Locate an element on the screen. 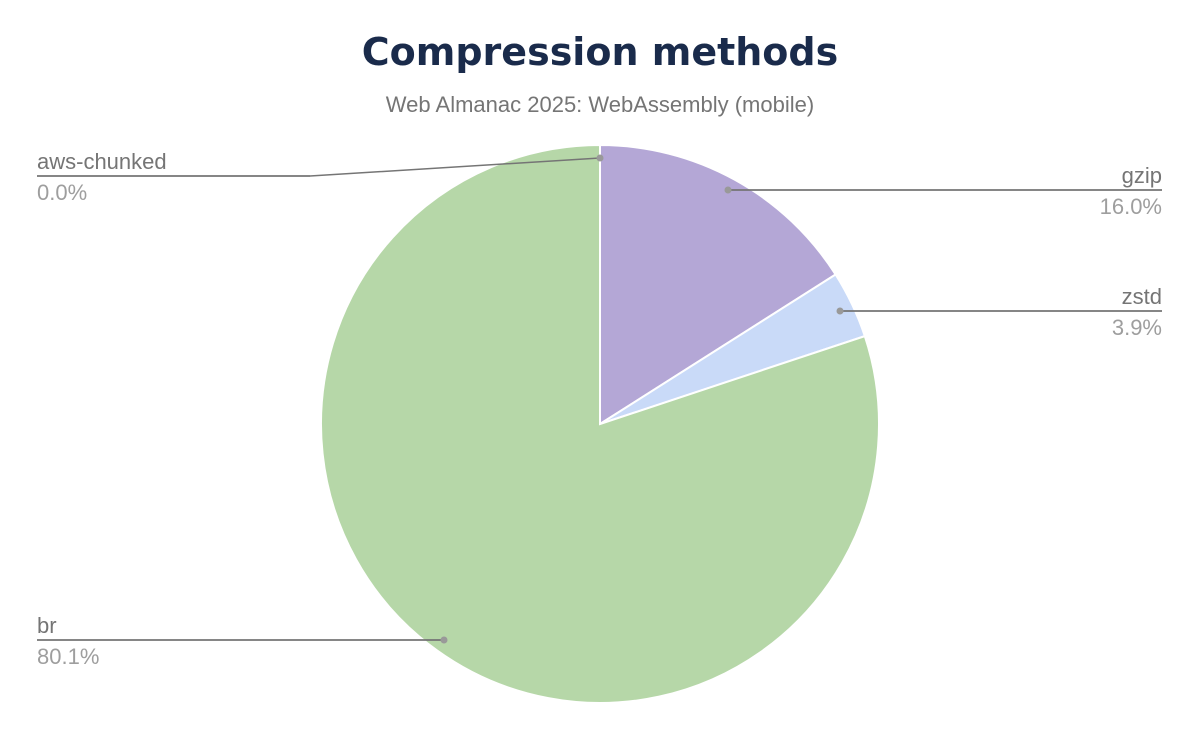 The height and width of the screenshot is (742, 1200). slice-label-aws-chunked: aws-chunked 0.0% is located at coordinates (320, 177).